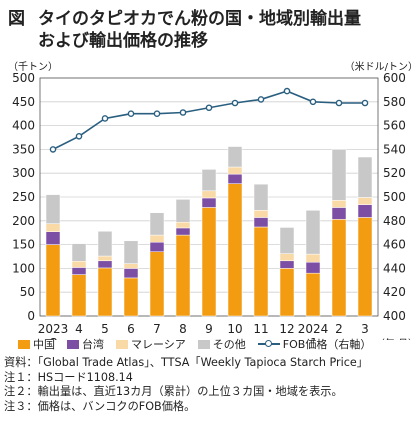 Image resolution: width=420 pixels, height=441 pixels. Describe the element at coordinates (24, 344) in the screenshot. I see `legend-swatch-china` at that location.